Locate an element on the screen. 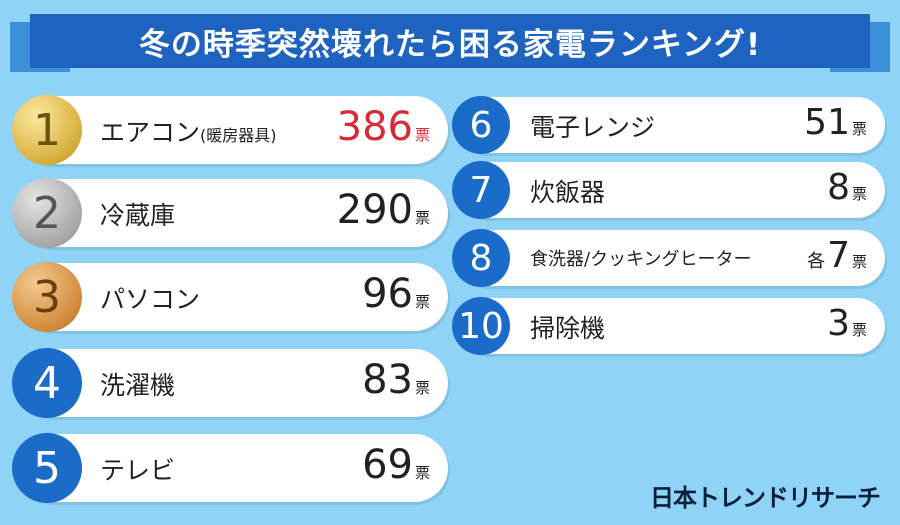  rank-number: 3 is located at coordinates (47, 297).